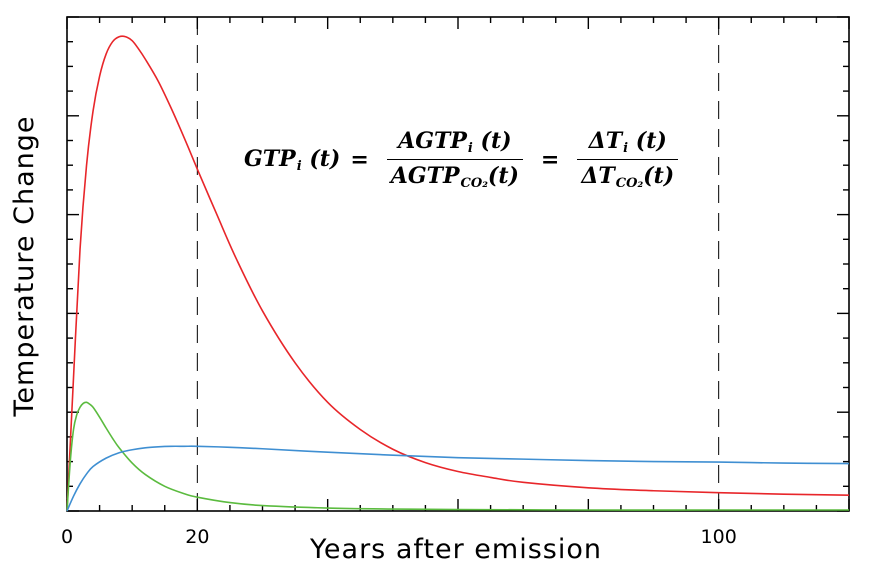 The height and width of the screenshot is (569, 872). I want to click on x-tick-labels: 0 20 100, so click(399, 537).